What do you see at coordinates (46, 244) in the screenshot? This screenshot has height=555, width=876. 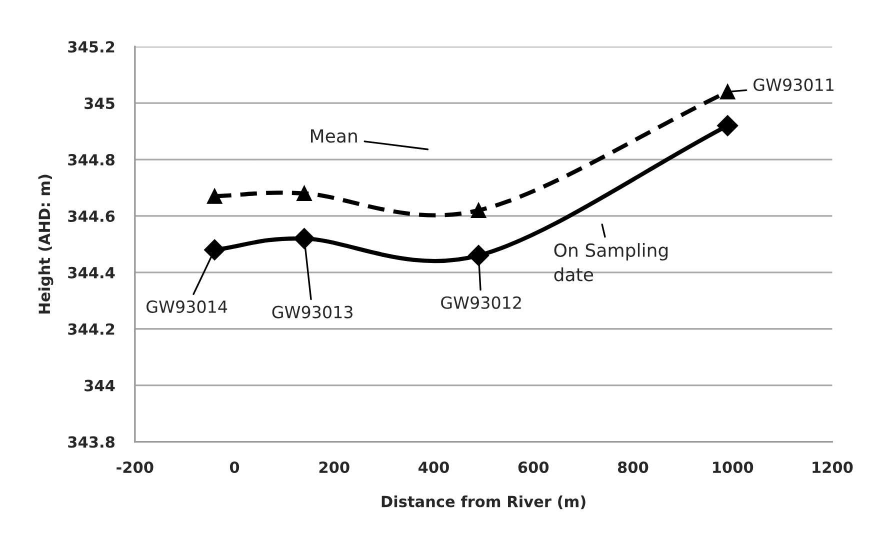 I see `y-axis-title: Height (AHD: m)` at bounding box center [46, 244].